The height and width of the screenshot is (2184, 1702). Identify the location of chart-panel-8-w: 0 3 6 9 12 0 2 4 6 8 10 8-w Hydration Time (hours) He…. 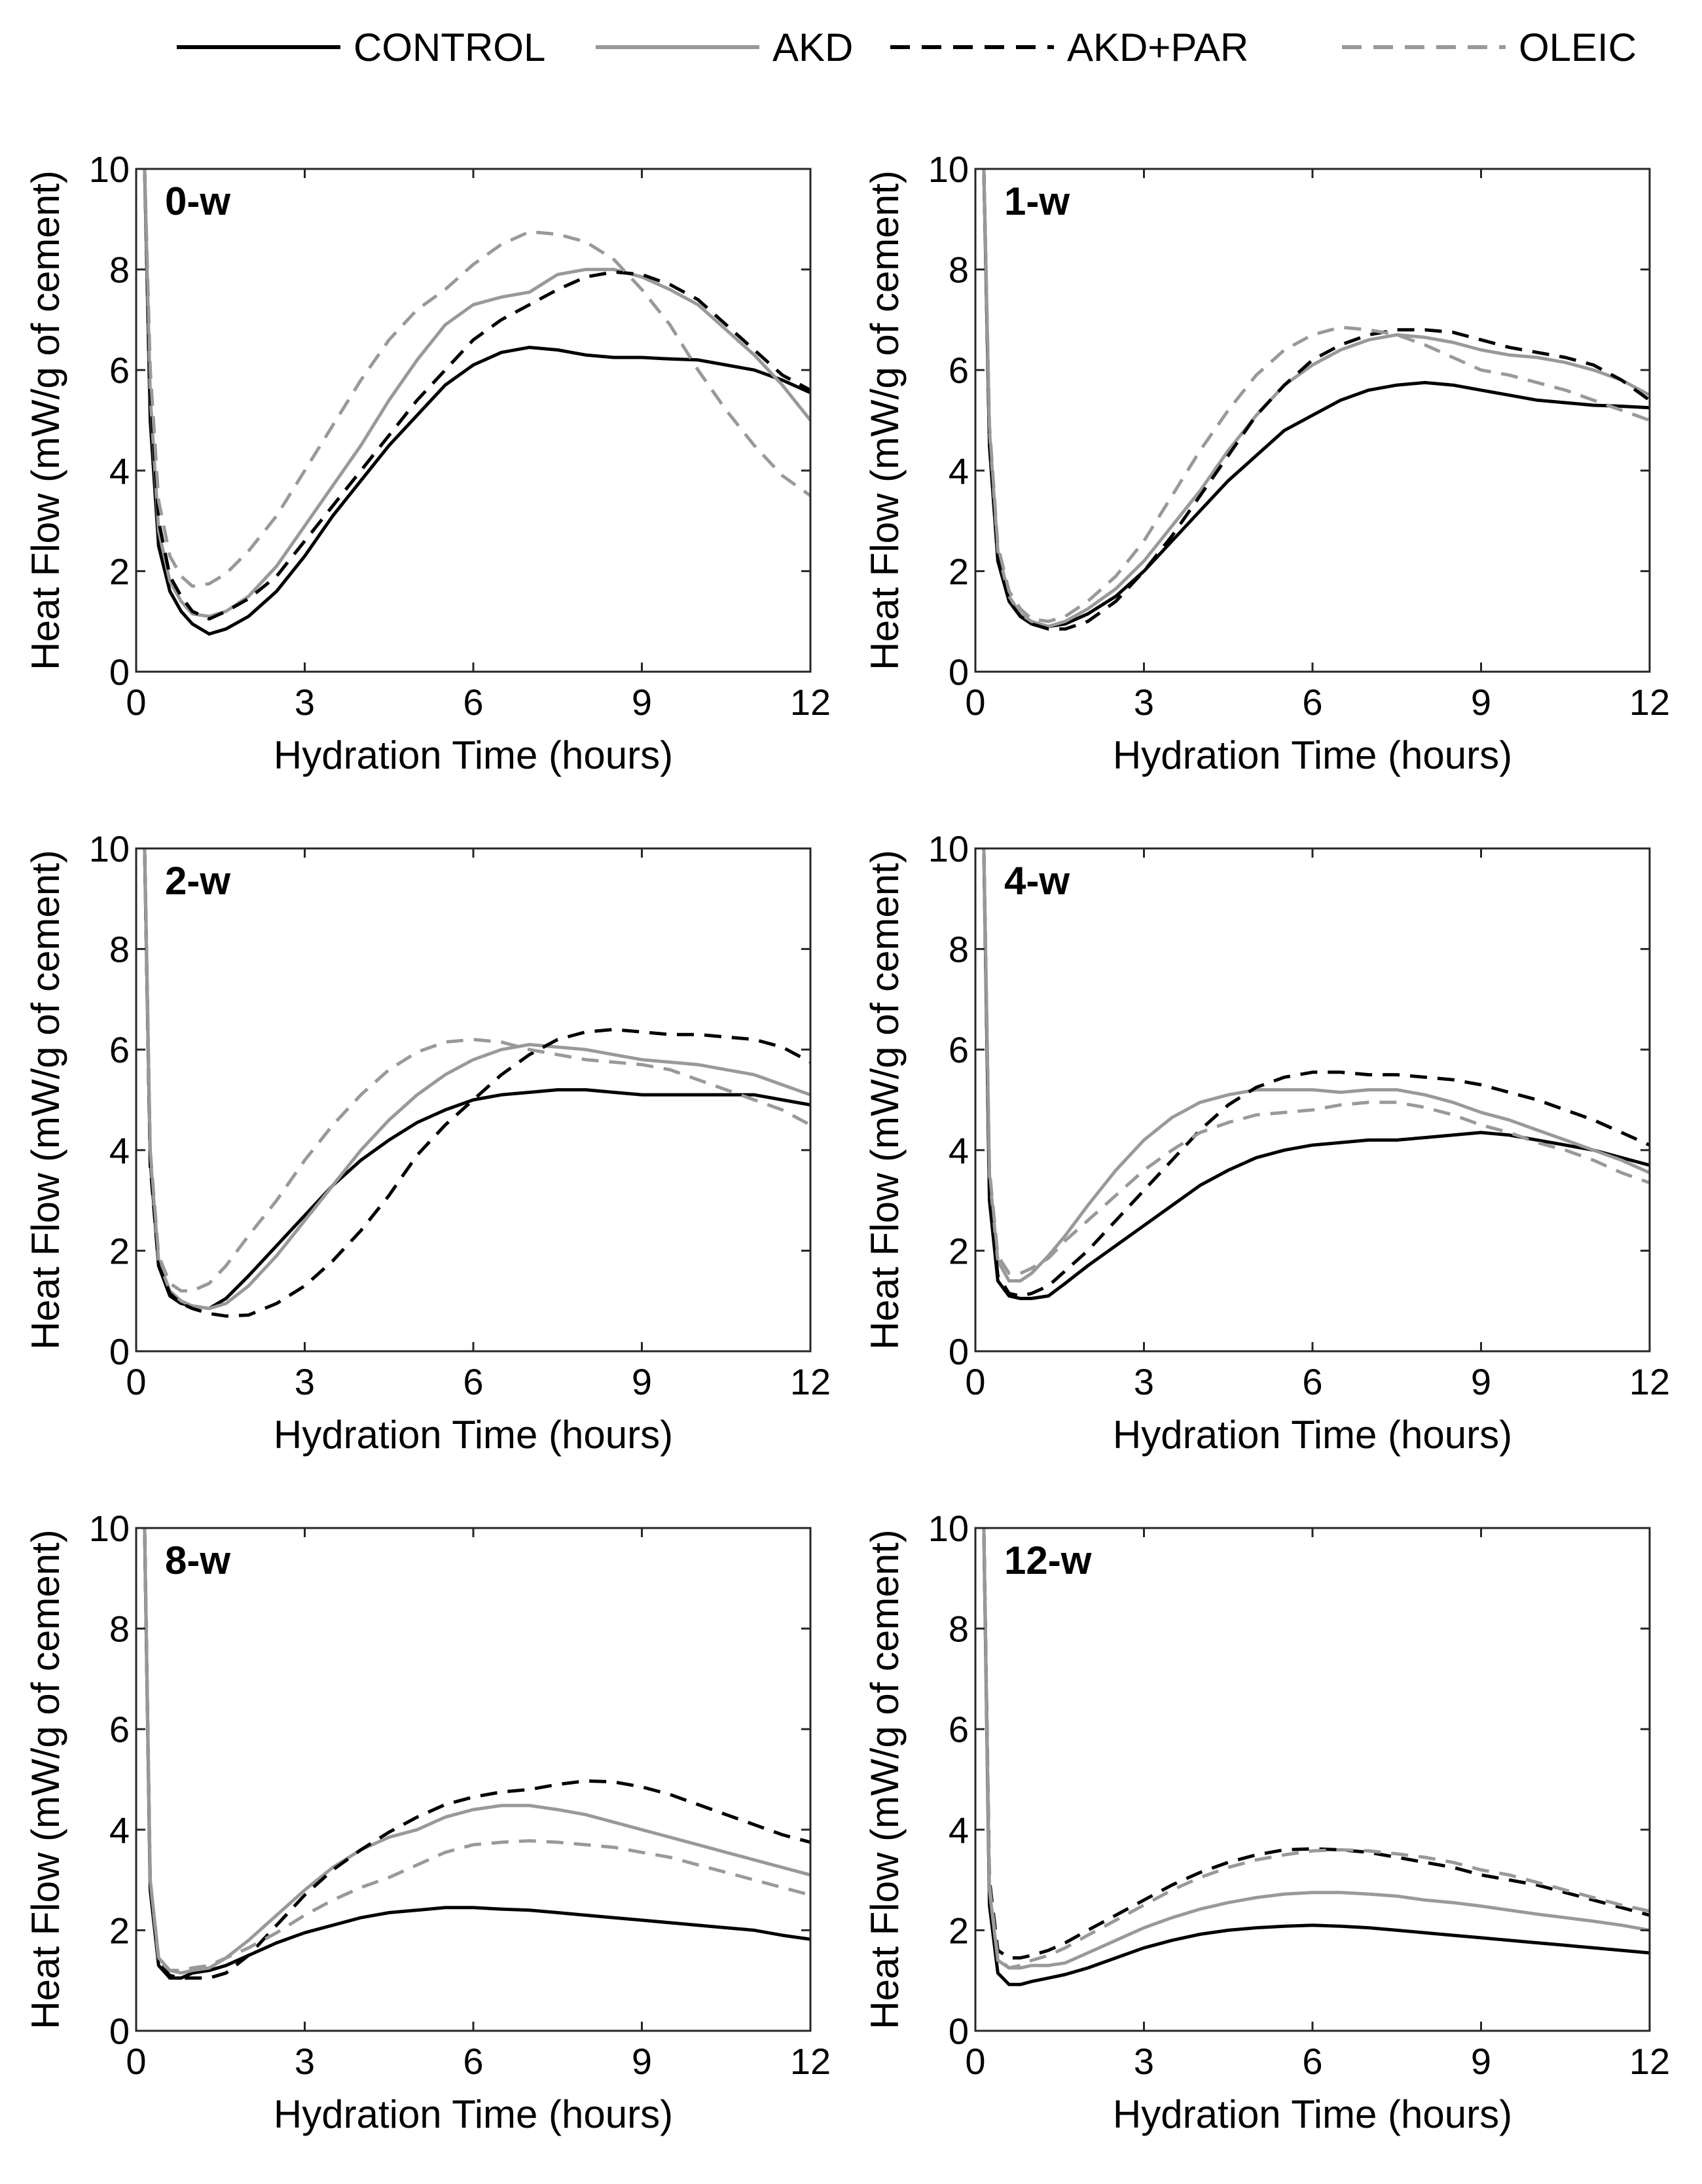
(427, 1822).